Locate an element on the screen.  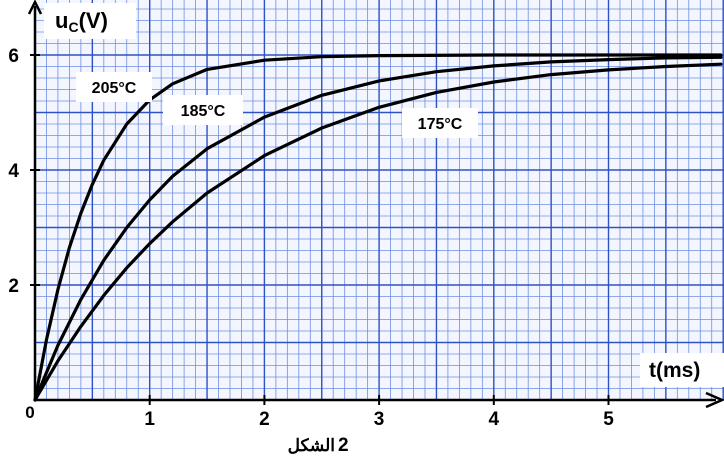
y-axis-label-symbol: u is located at coordinates (61, 20).